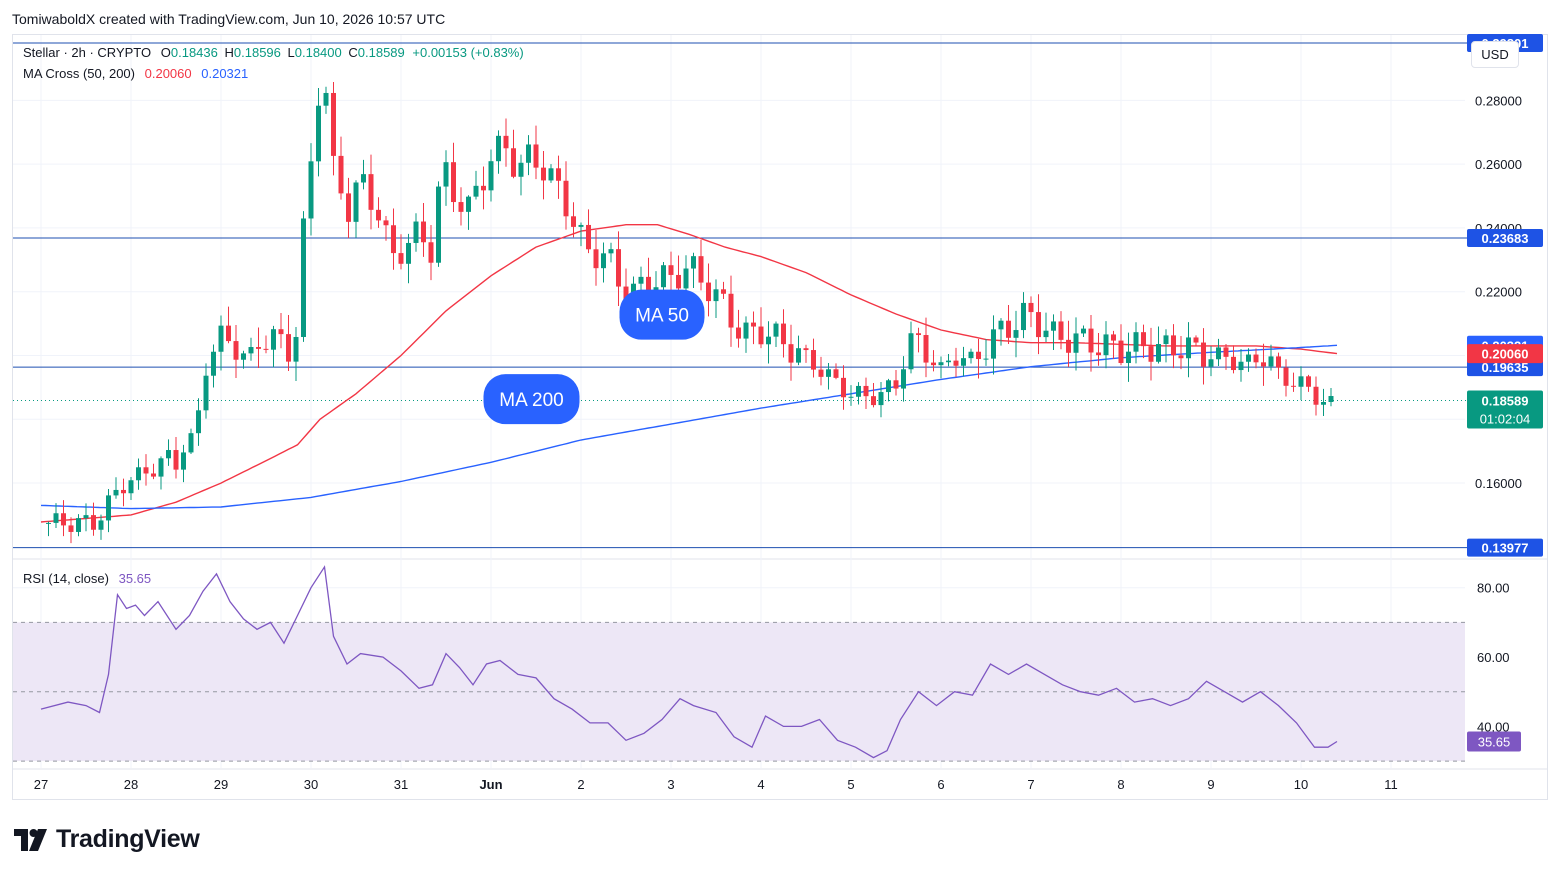 The width and height of the screenshot is (1561, 877). I want to click on tradingview-logo: TradingView, so click(107, 839).